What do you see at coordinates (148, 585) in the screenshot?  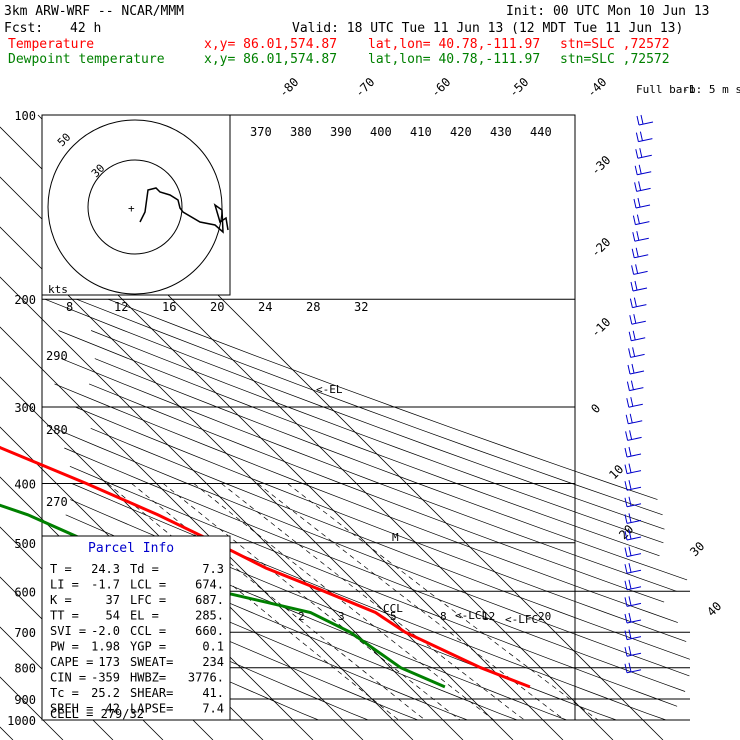 I see `parcel-row-label: LCL =` at bounding box center [148, 585].